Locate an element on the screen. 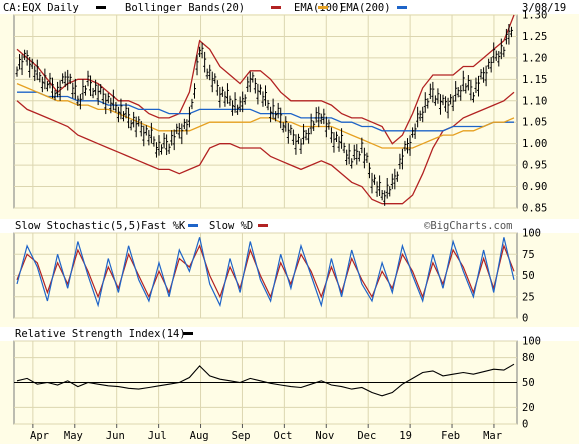 The height and width of the screenshot is (444, 579). ema200-line is located at coordinates (265, 111).